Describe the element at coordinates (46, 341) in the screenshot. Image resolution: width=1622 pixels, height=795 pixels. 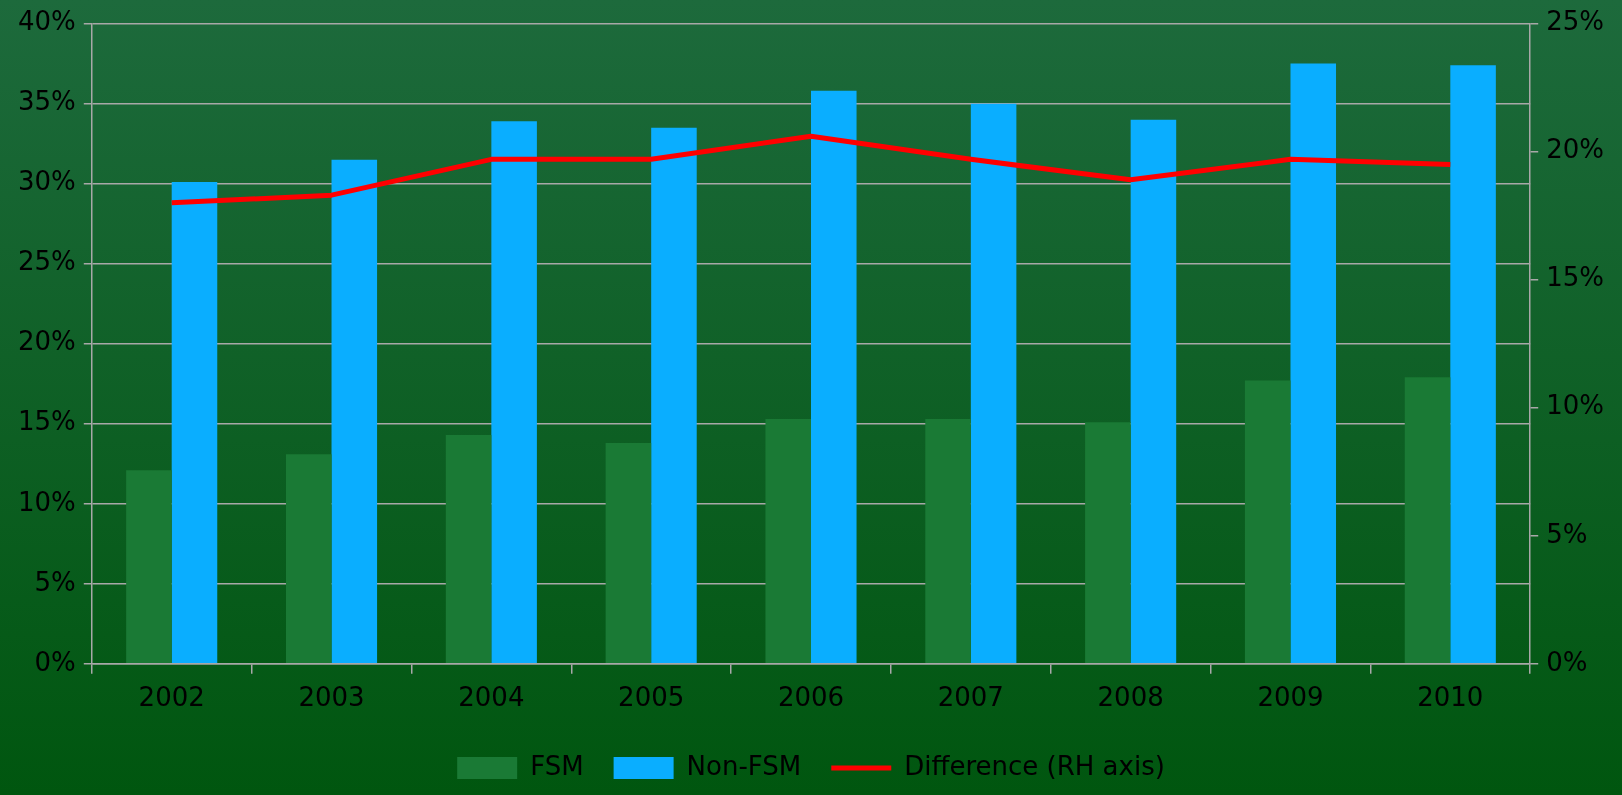
I see `y-tick-label: 20%` at that location.